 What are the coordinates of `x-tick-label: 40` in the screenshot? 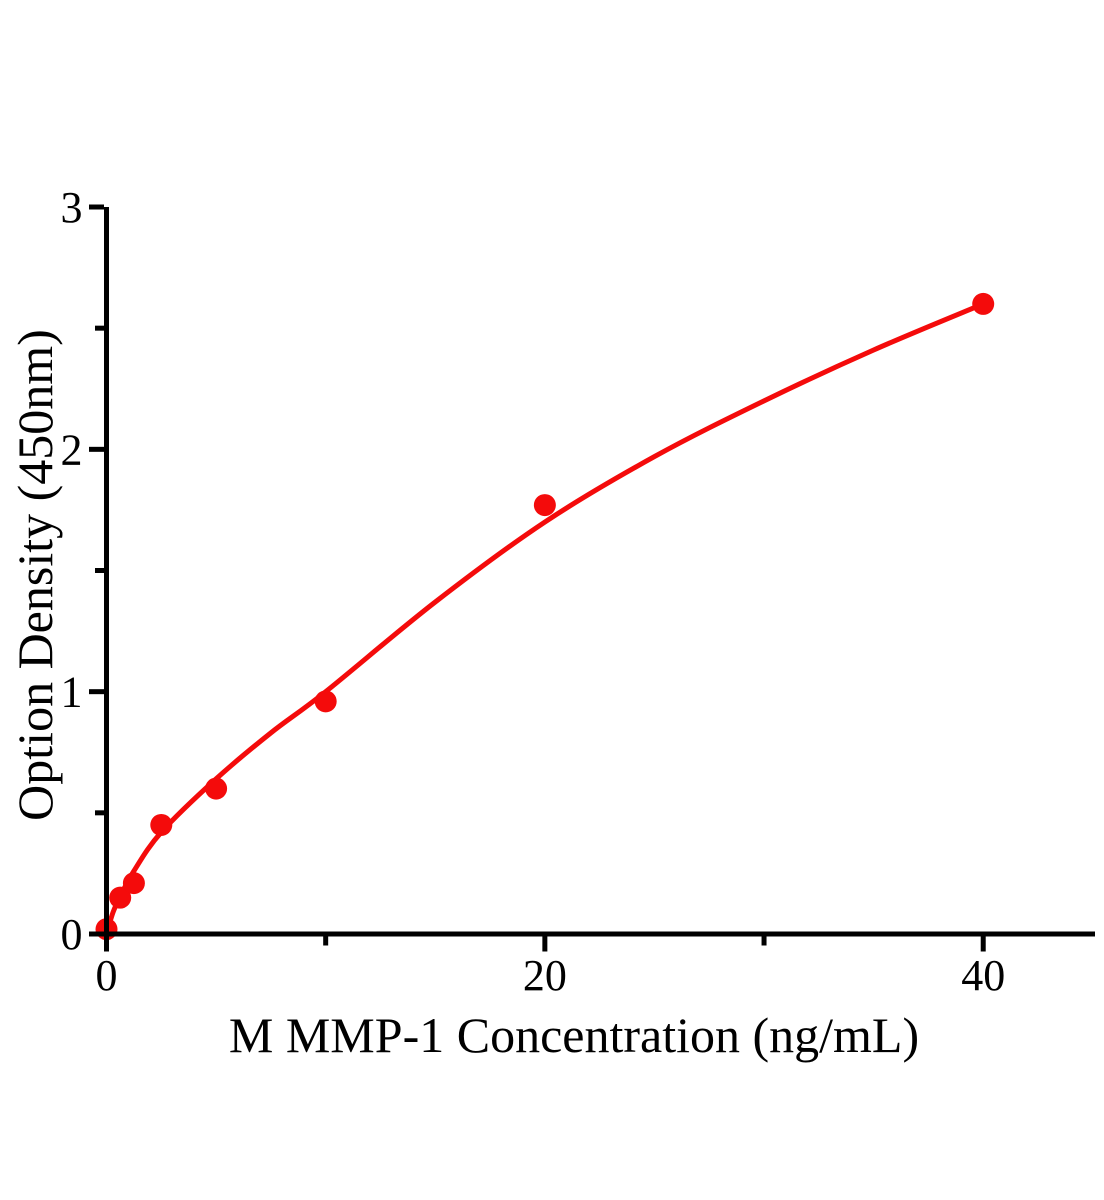 It's located at (983, 975).